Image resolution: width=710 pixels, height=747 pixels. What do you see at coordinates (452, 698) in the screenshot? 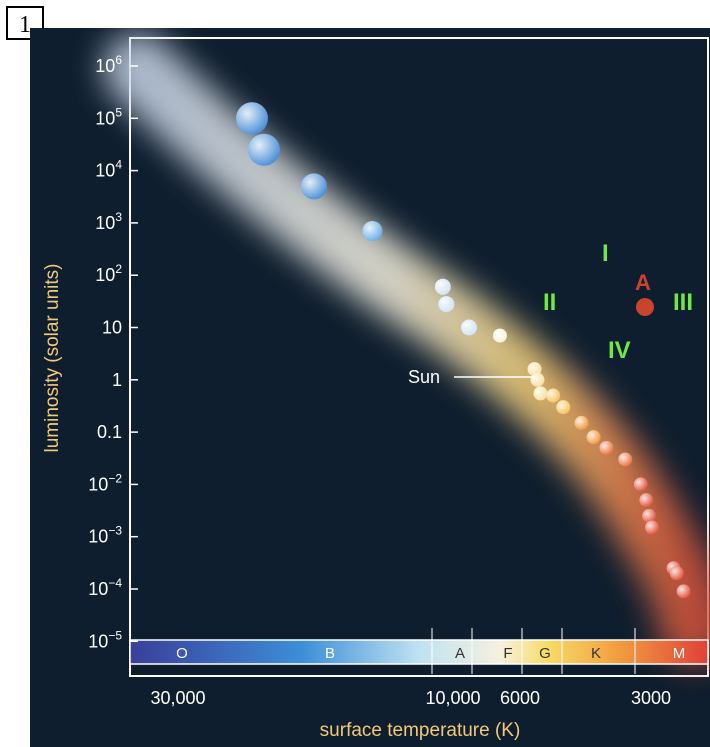
I see `x-tick-label: 10,000` at bounding box center [452, 698].